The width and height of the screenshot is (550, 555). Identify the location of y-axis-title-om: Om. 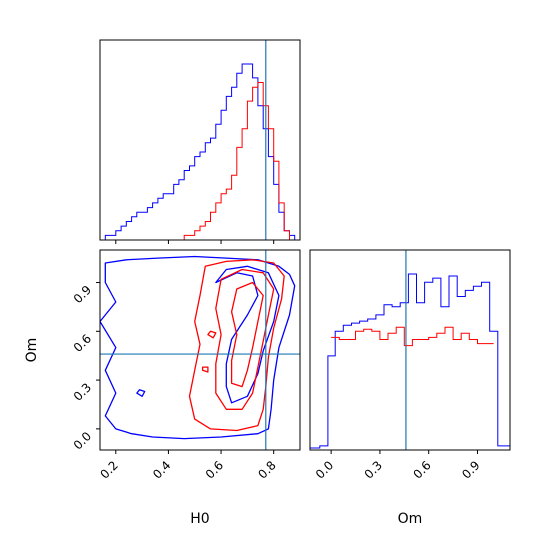
(32, 350).